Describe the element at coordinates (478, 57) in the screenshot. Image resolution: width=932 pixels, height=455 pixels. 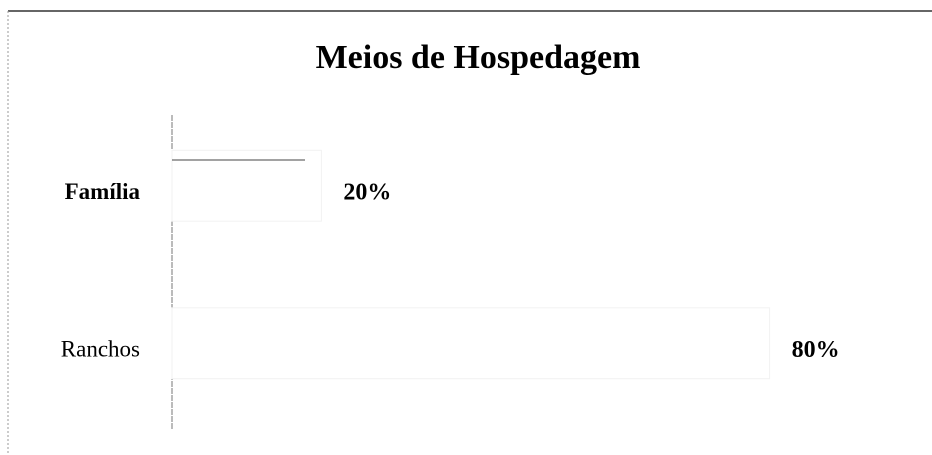
I see `chart-title: Meios de Hospedagem` at that location.